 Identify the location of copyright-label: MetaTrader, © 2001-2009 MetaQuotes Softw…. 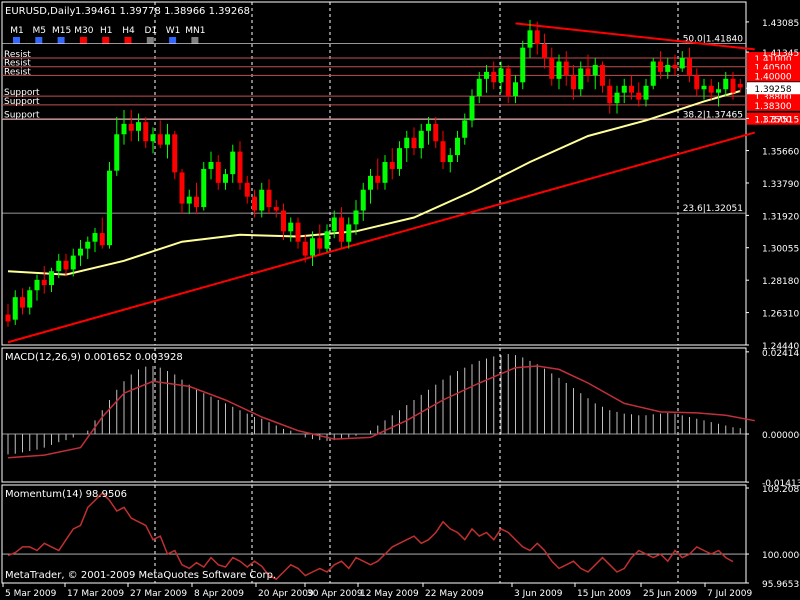
(140, 575).